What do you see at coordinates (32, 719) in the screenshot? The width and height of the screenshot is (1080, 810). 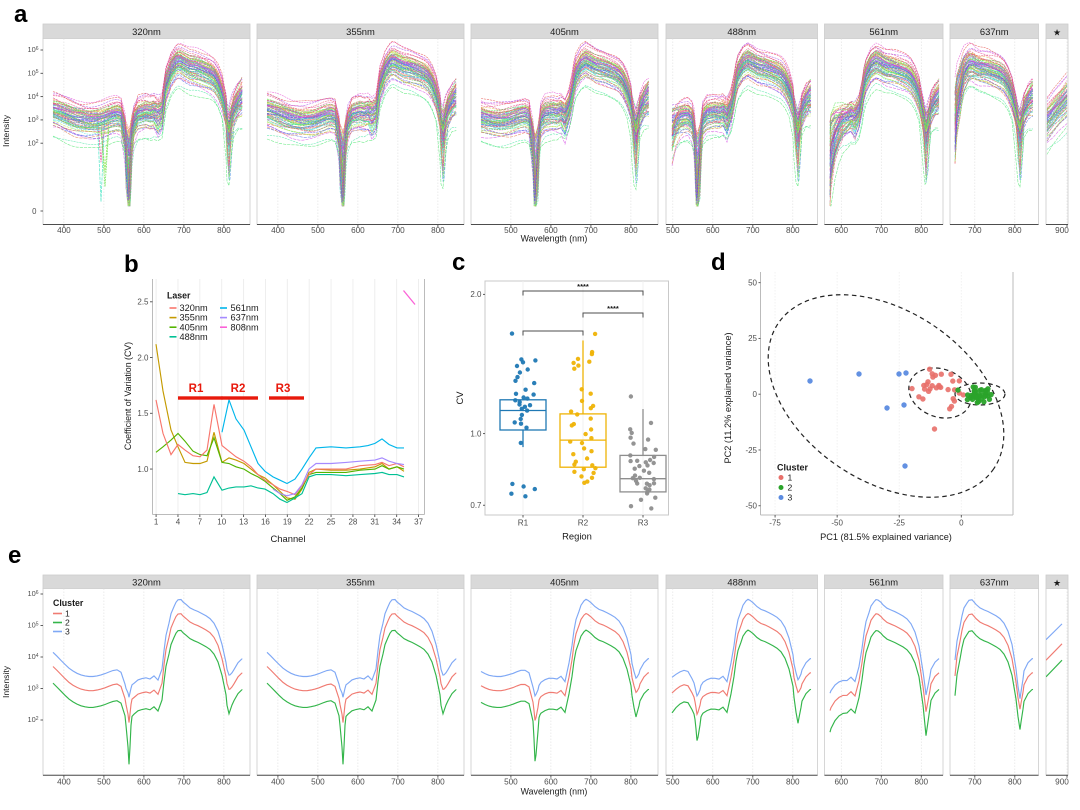 I see `svg-text: 10²` at bounding box center [32, 719].